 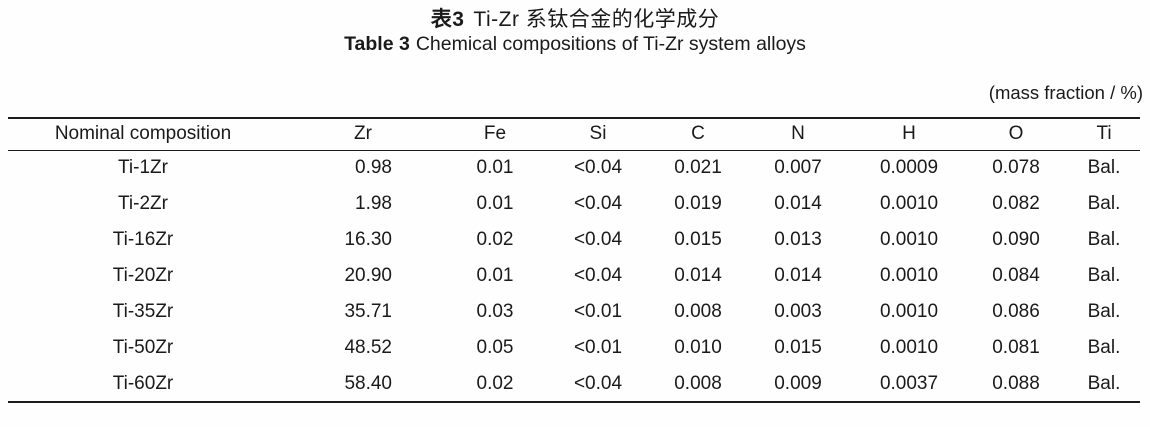 What do you see at coordinates (1016, 311) in the screenshot?
I see `cell-o: 0.086` at bounding box center [1016, 311].